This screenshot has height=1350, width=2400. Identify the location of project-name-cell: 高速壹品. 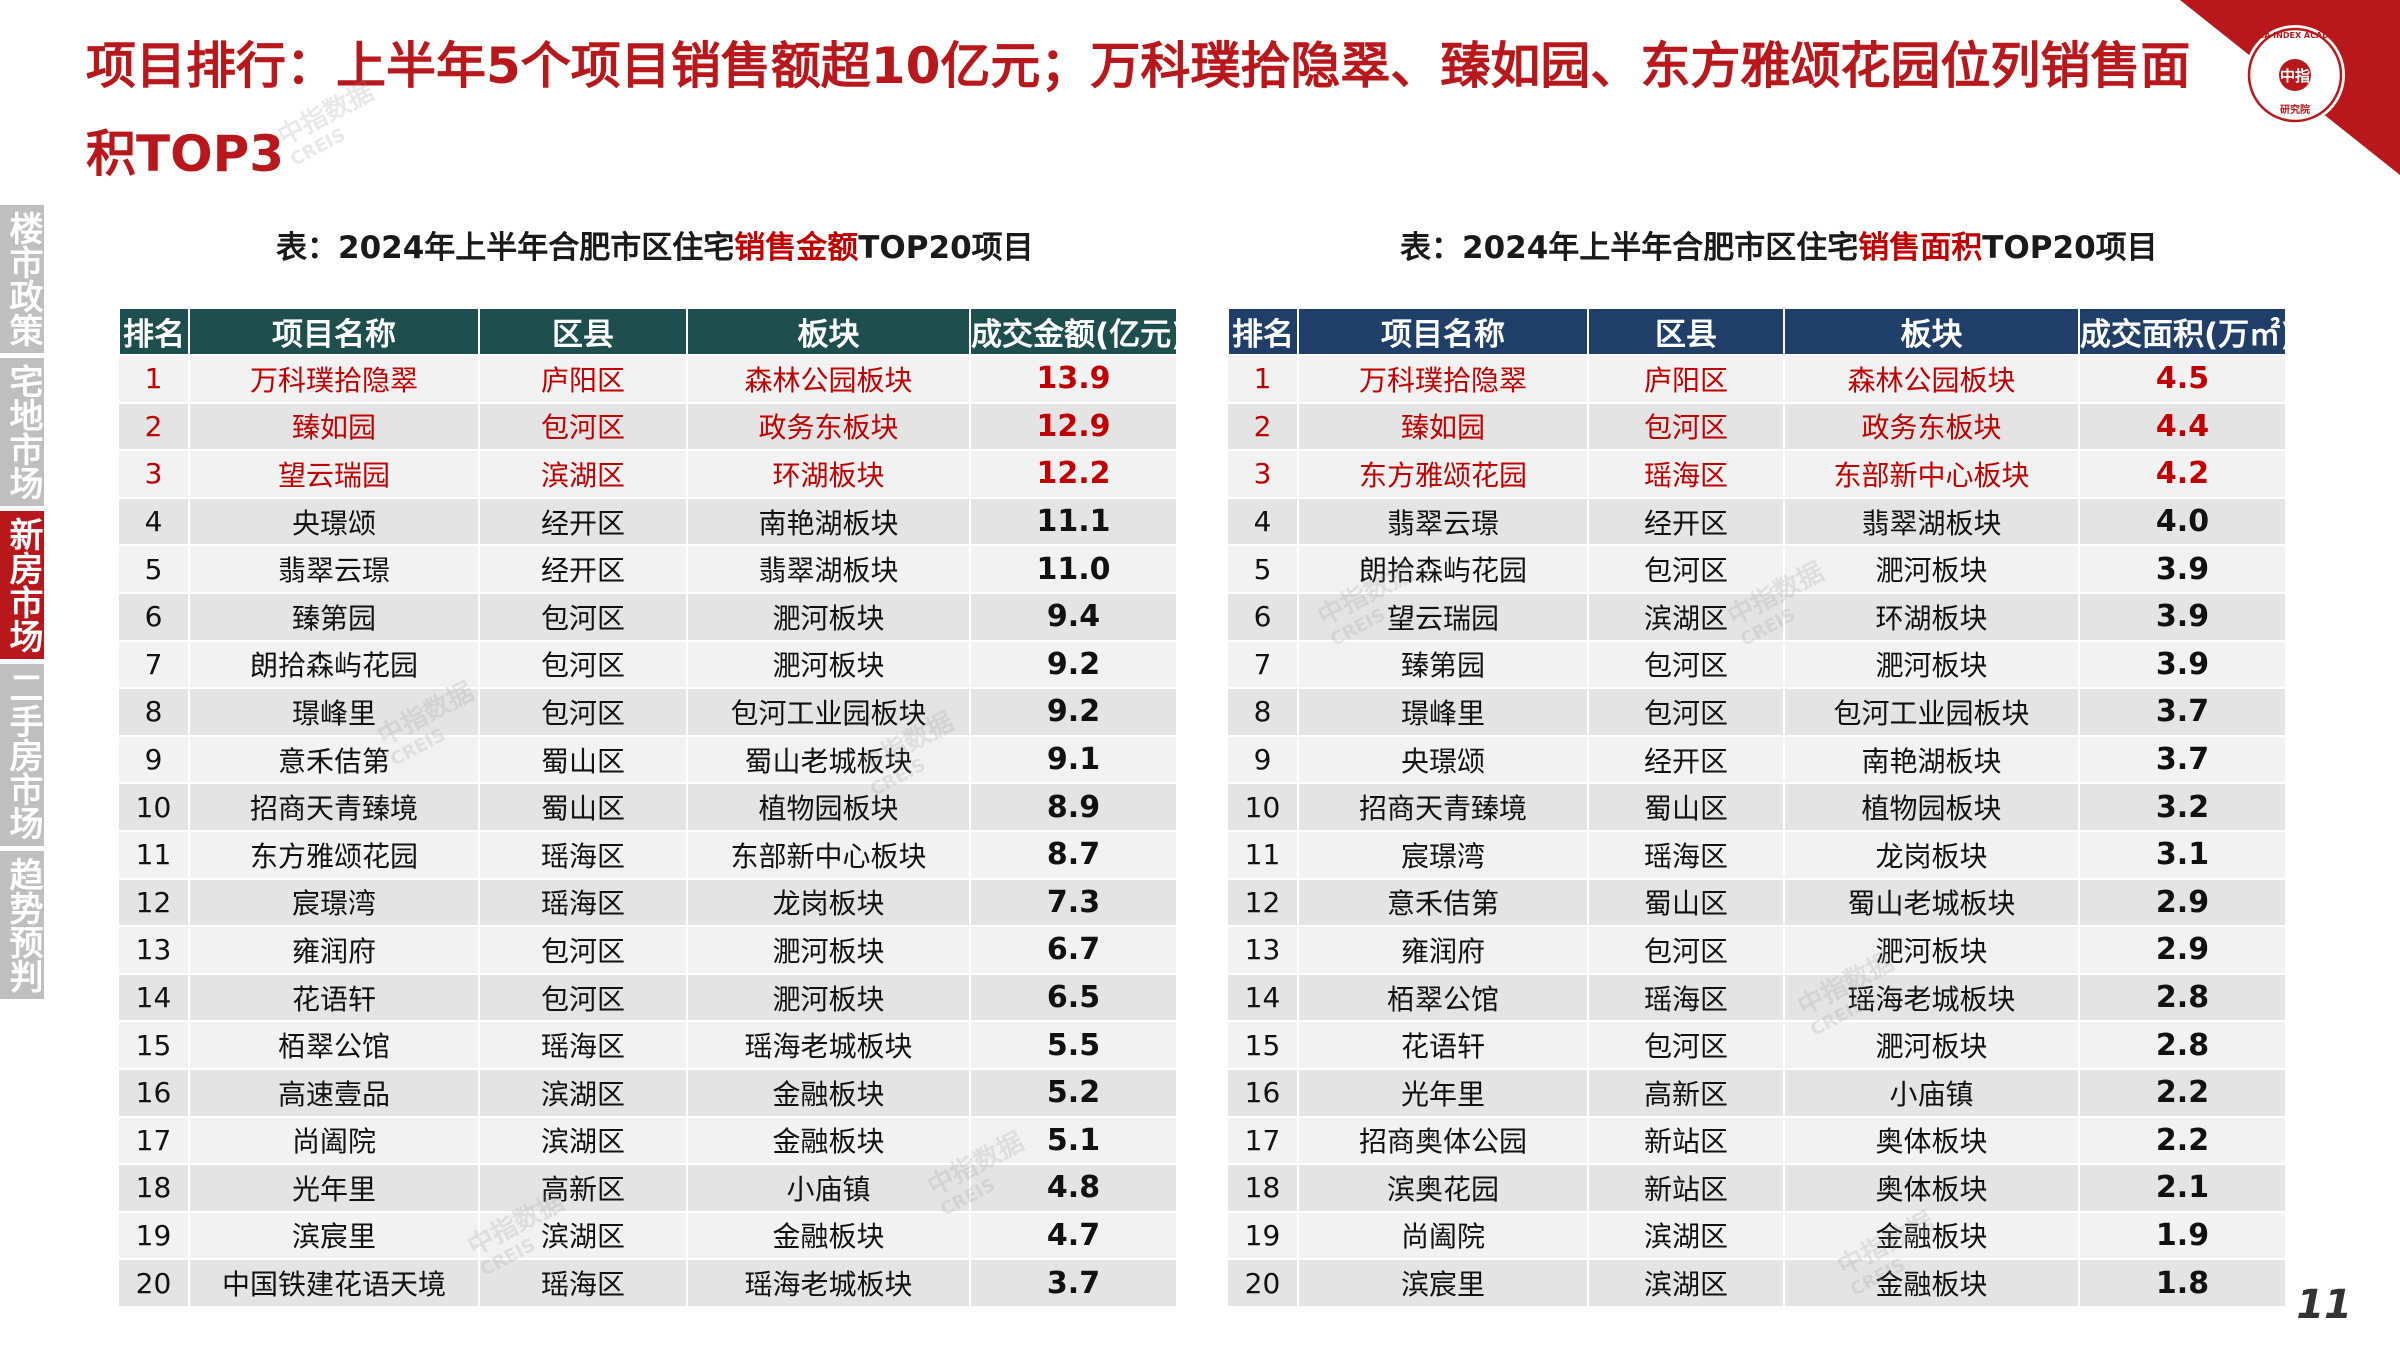
(334, 1093).